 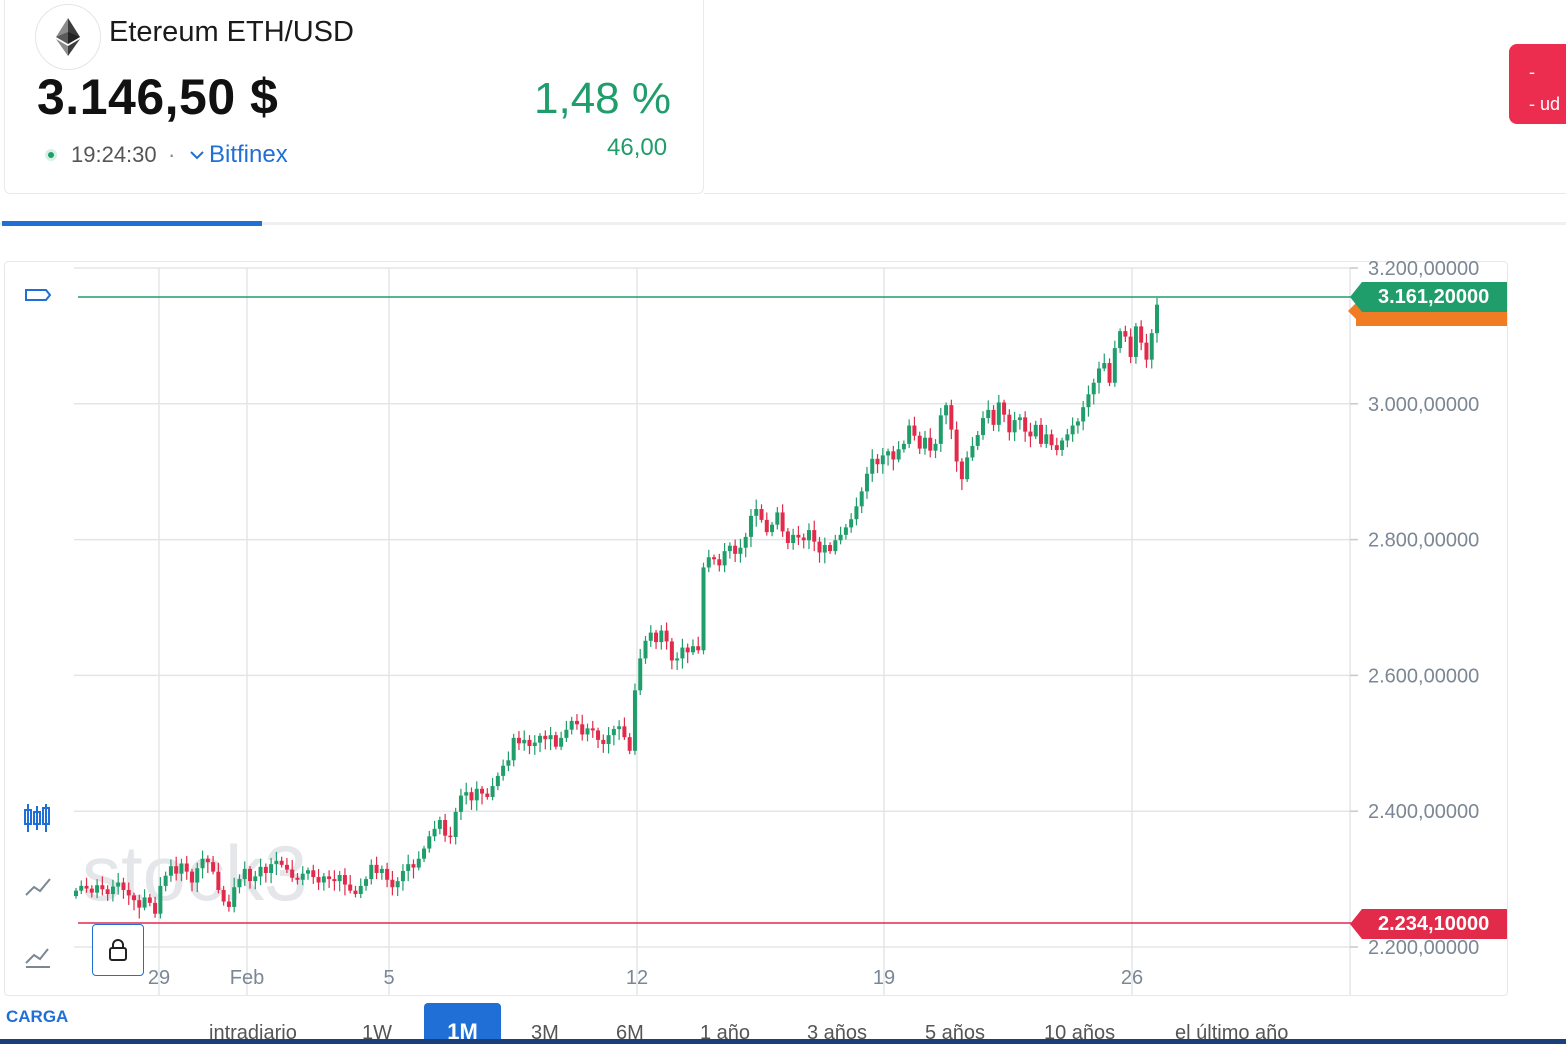 I want to click on line-chart-icon, so click(x=38, y=887).